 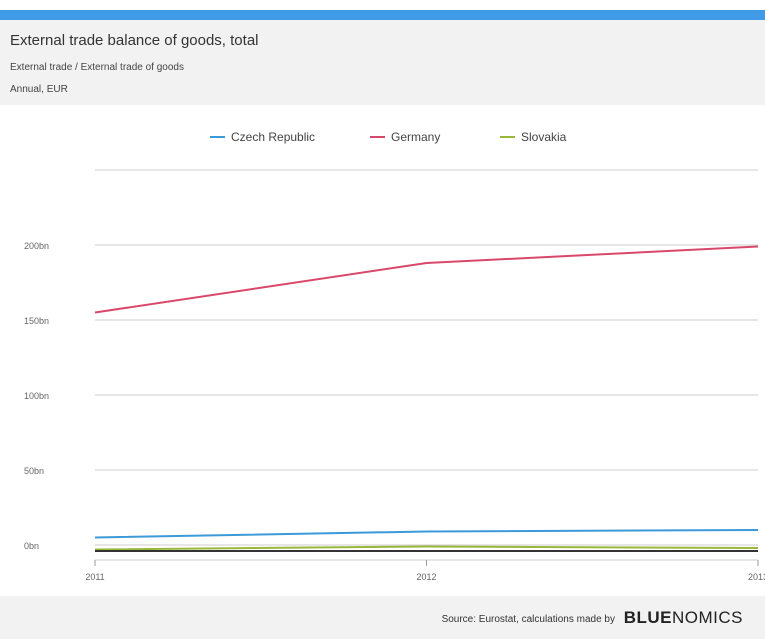 I want to click on y-tick-label: 100bn, so click(x=36, y=396).